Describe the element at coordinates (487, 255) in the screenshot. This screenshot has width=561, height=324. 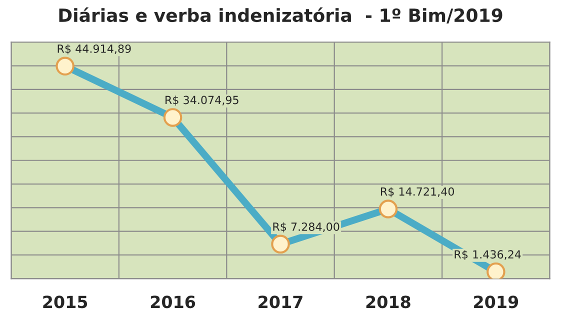
I see `data-label: R$ 1.436,24` at that location.